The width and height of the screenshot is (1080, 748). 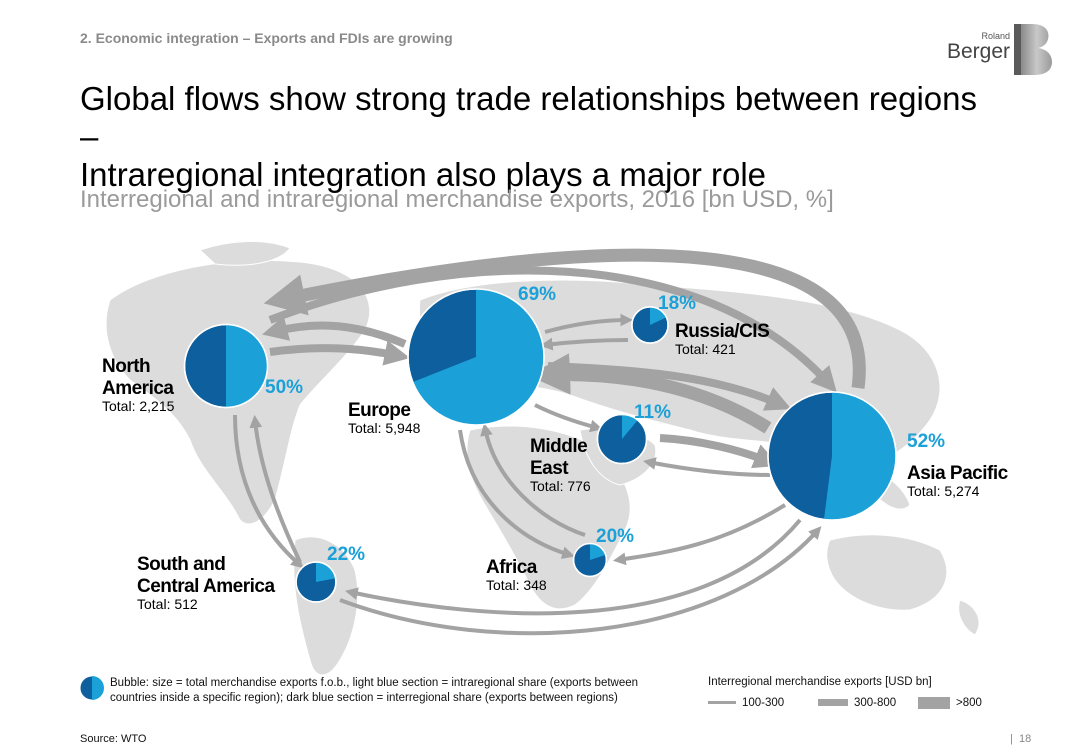 What do you see at coordinates (652, 412) in the screenshot?
I see `pct-label-middle-east: 11%` at bounding box center [652, 412].